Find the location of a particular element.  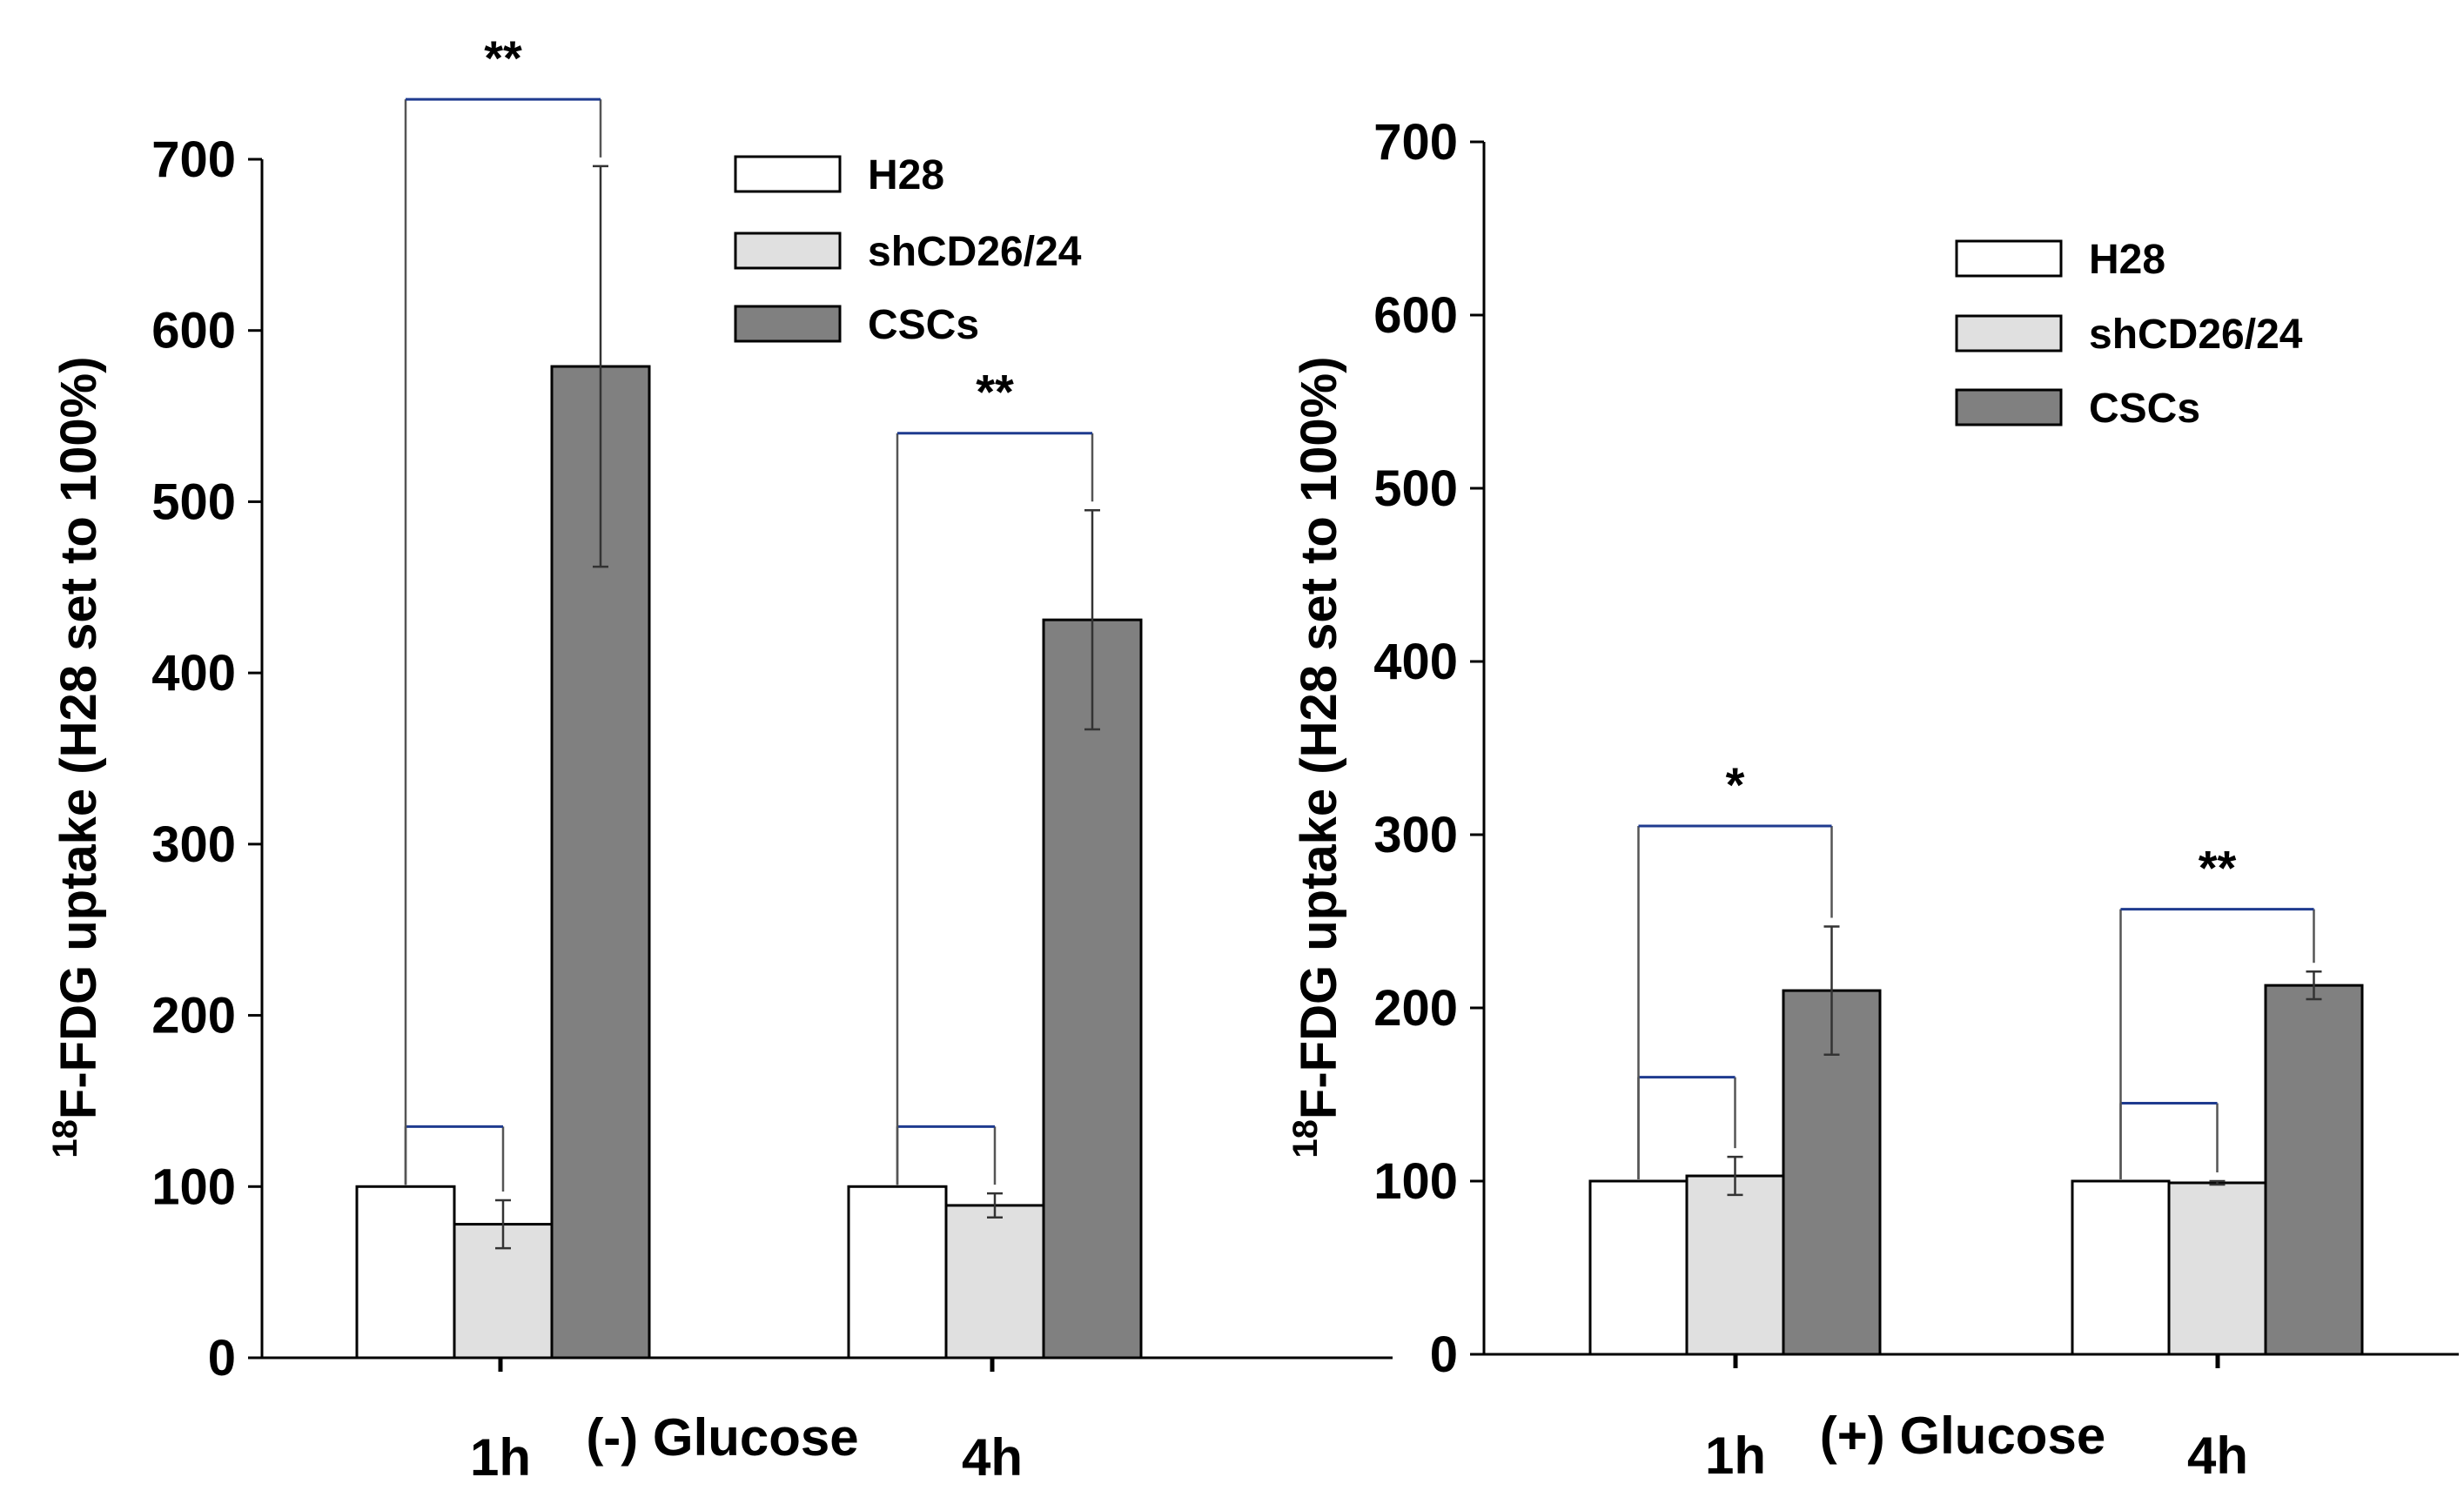

condition-label: (-) Glucose is located at coordinates (722, 1437).